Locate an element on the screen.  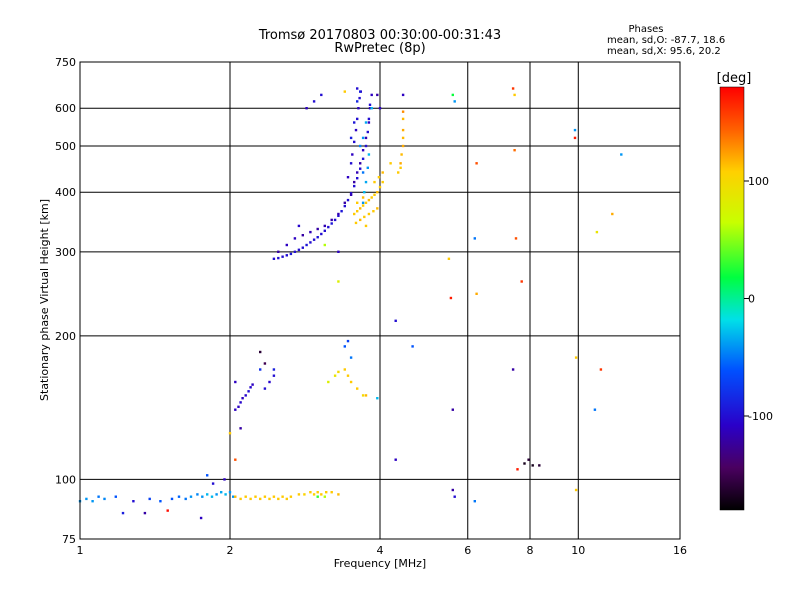
y-tick-label: 400 is located at coordinates (65, 192).